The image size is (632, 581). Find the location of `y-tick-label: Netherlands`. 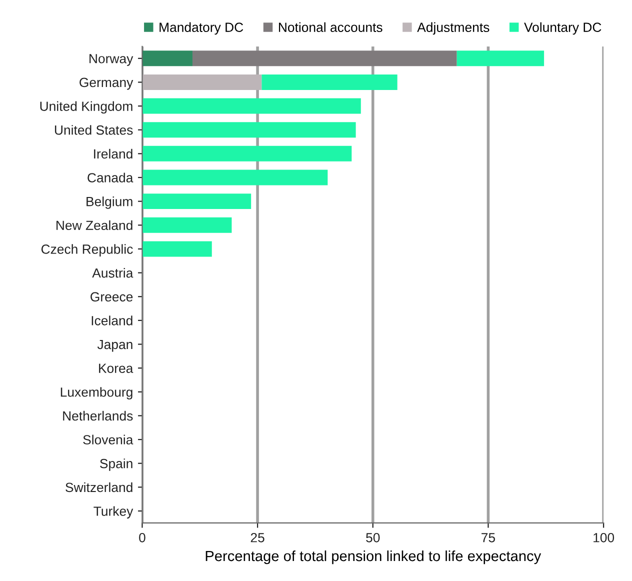

y-tick-label: Netherlands is located at coordinates (98, 415).